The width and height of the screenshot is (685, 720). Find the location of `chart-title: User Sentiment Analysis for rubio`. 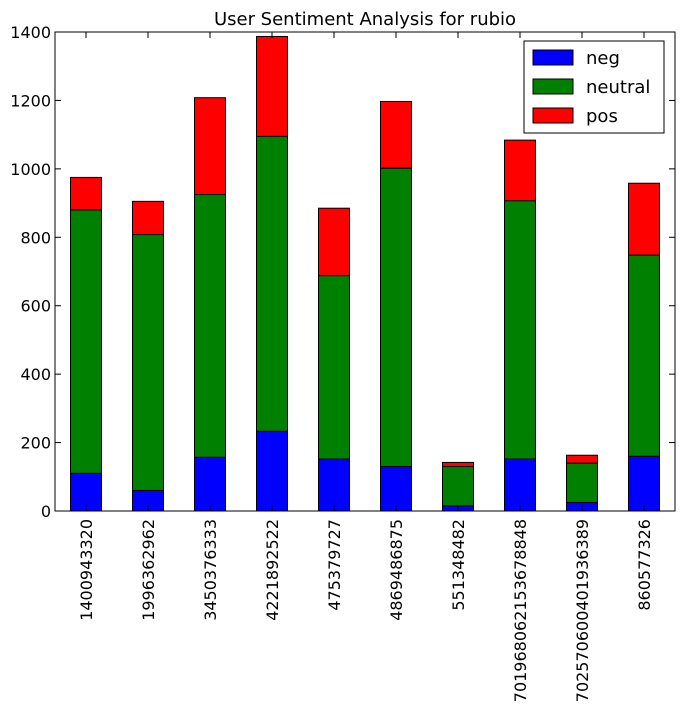

chart-title: User Sentiment Analysis for rubio is located at coordinates (365, 19).